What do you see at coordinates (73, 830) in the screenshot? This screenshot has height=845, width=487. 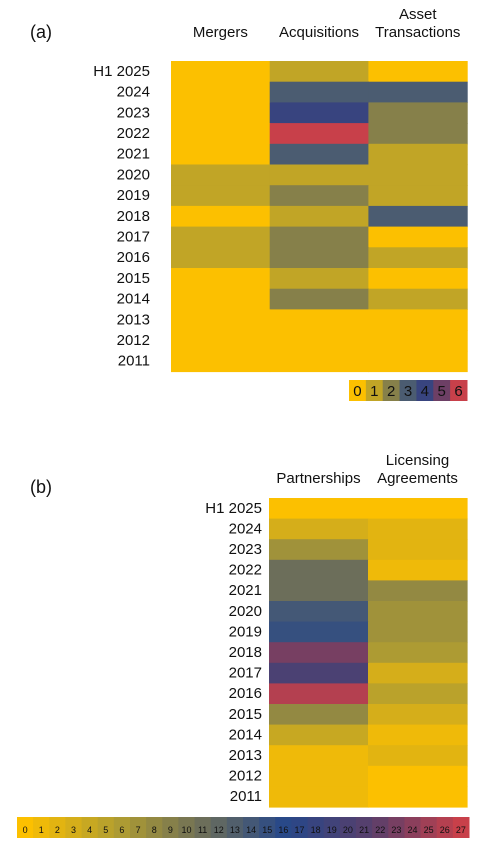 I see `legend-tick-label: 3` at bounding box center [73, 830].